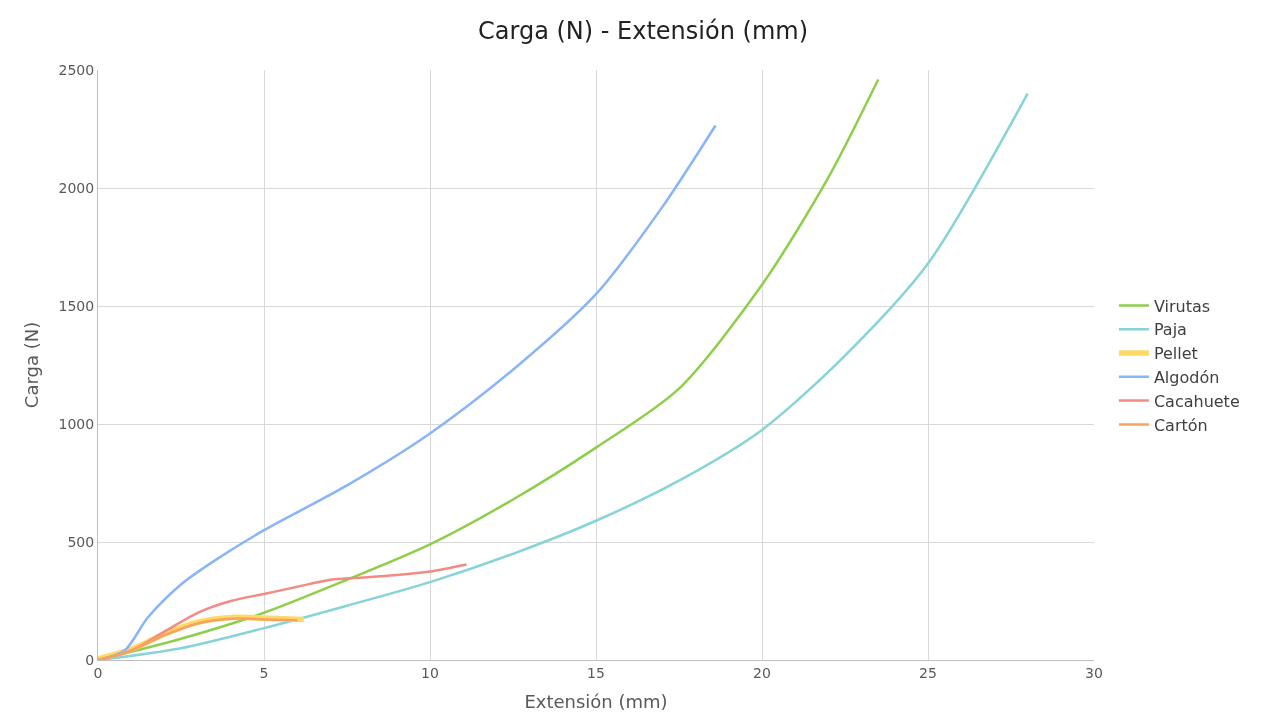 This screenshot has width=1286, height=727. What do you see at coordinates (1170, 330) in the screenshot?
I see `legend-label: Paja` at bounding box center [1170, 330].